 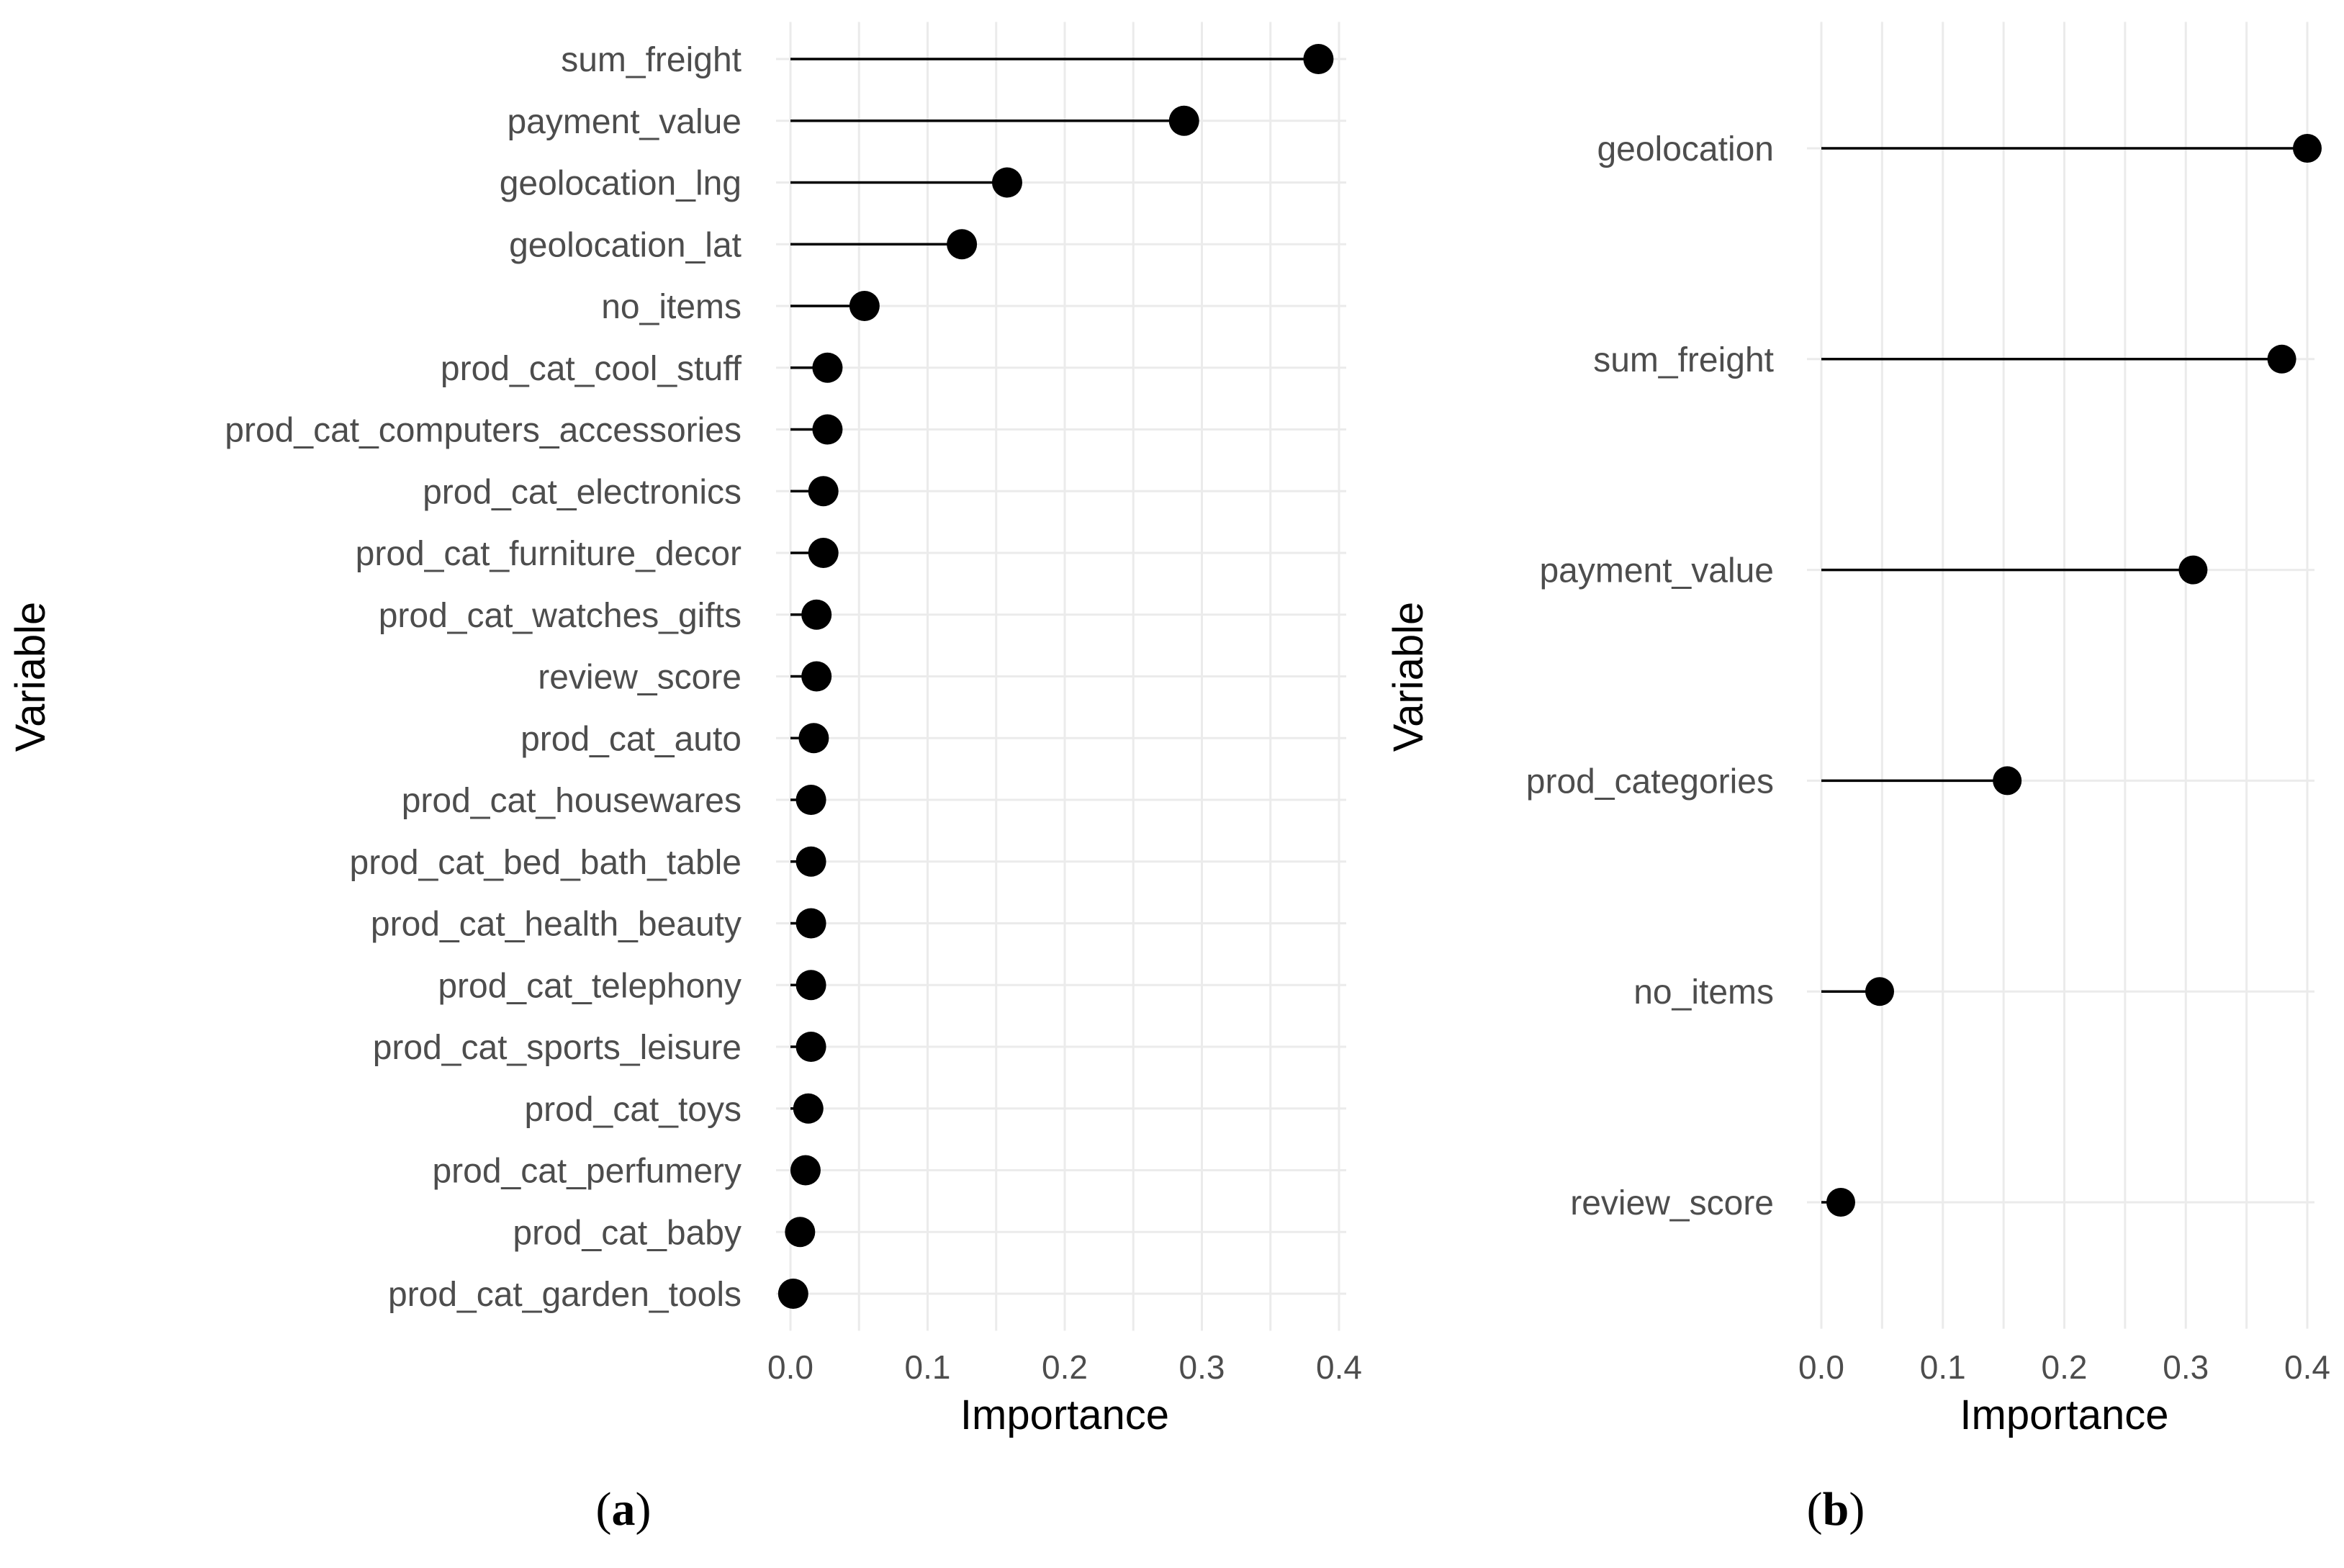 What do you see at coordinates (1650, 781) in the screenshot?
I see `y-tick-label: prod_categories` at bounding box center [1650, 781].